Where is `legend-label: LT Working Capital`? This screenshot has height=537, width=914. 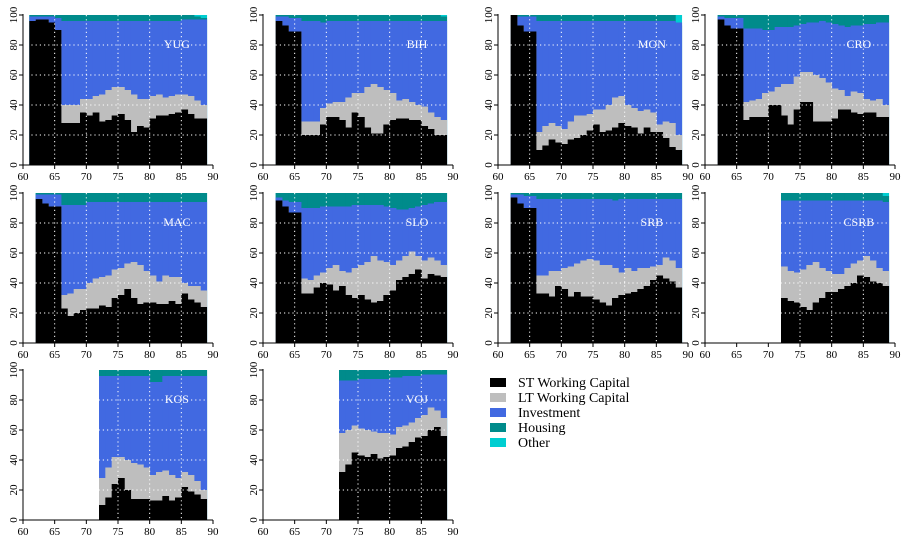
legend-label: LT Working Capital is located at coordinates (574, 398).